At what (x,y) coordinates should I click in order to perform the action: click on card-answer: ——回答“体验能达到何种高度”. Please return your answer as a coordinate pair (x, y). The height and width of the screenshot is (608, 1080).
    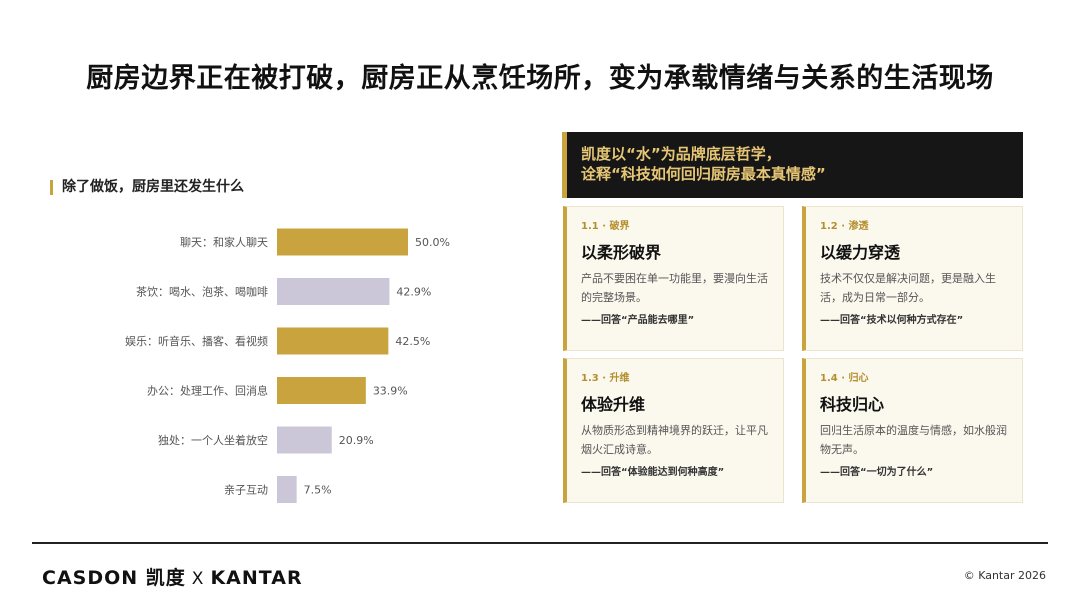
    Looking at the image, I should click on (653, 472).